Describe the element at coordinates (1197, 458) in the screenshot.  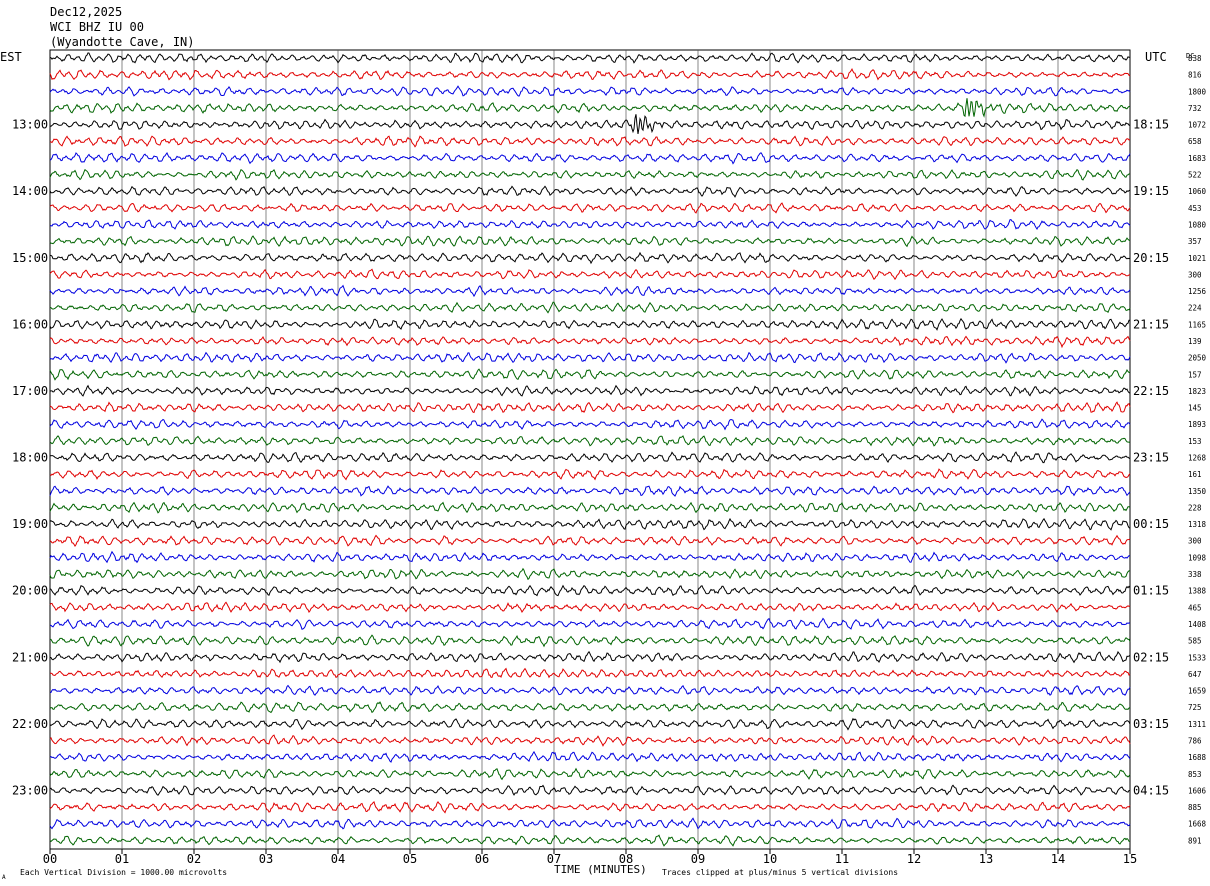
I see `dc-offset-label: 1268` at that location.